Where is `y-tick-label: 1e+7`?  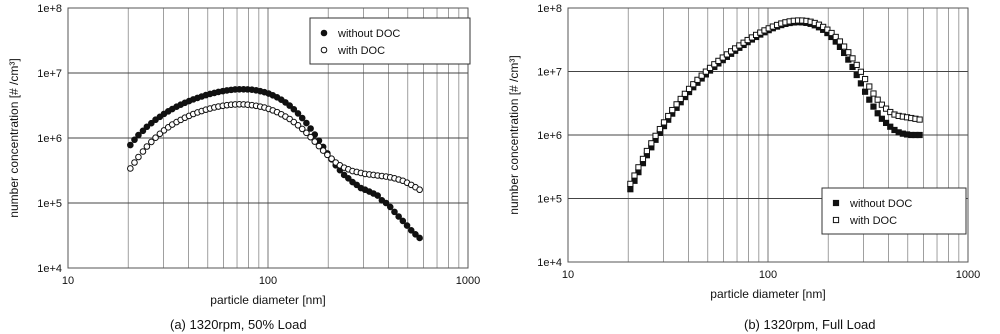 y-tick-label: 1e+7 is located at coordinates (49, 74).